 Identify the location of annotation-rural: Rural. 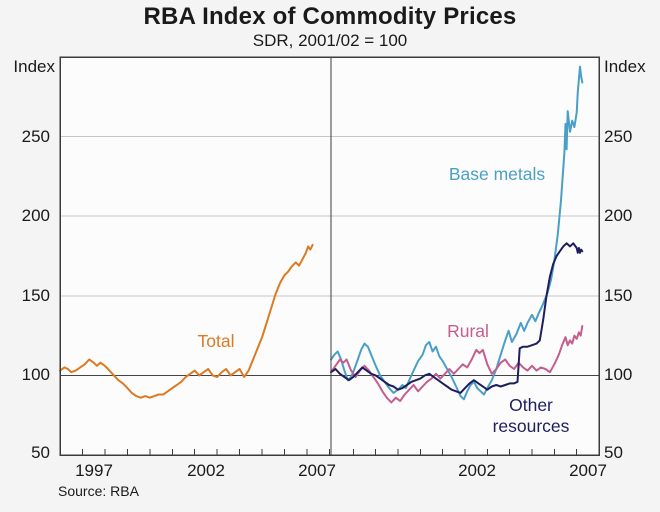
(468, 331).